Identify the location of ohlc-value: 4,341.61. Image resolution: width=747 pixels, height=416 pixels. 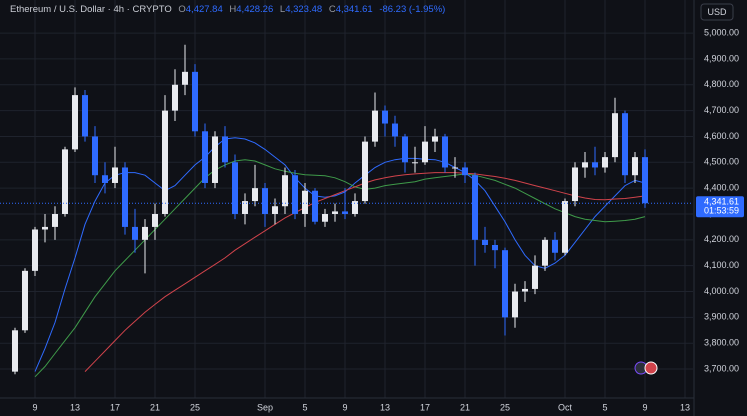
(354, 9).